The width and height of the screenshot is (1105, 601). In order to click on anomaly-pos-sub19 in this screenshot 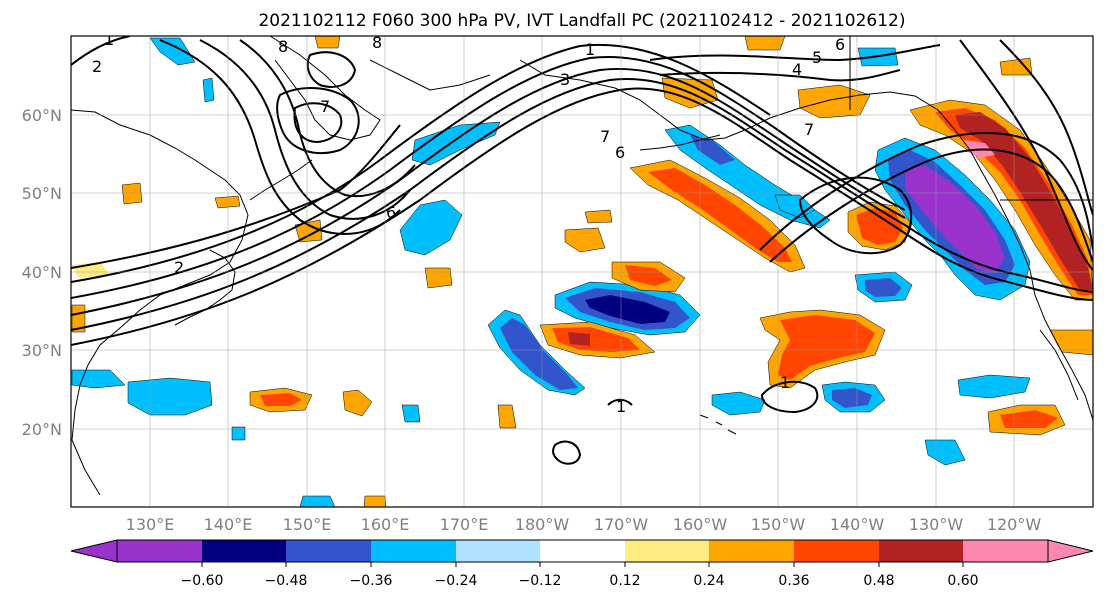, I will do `click(132, 193)`.